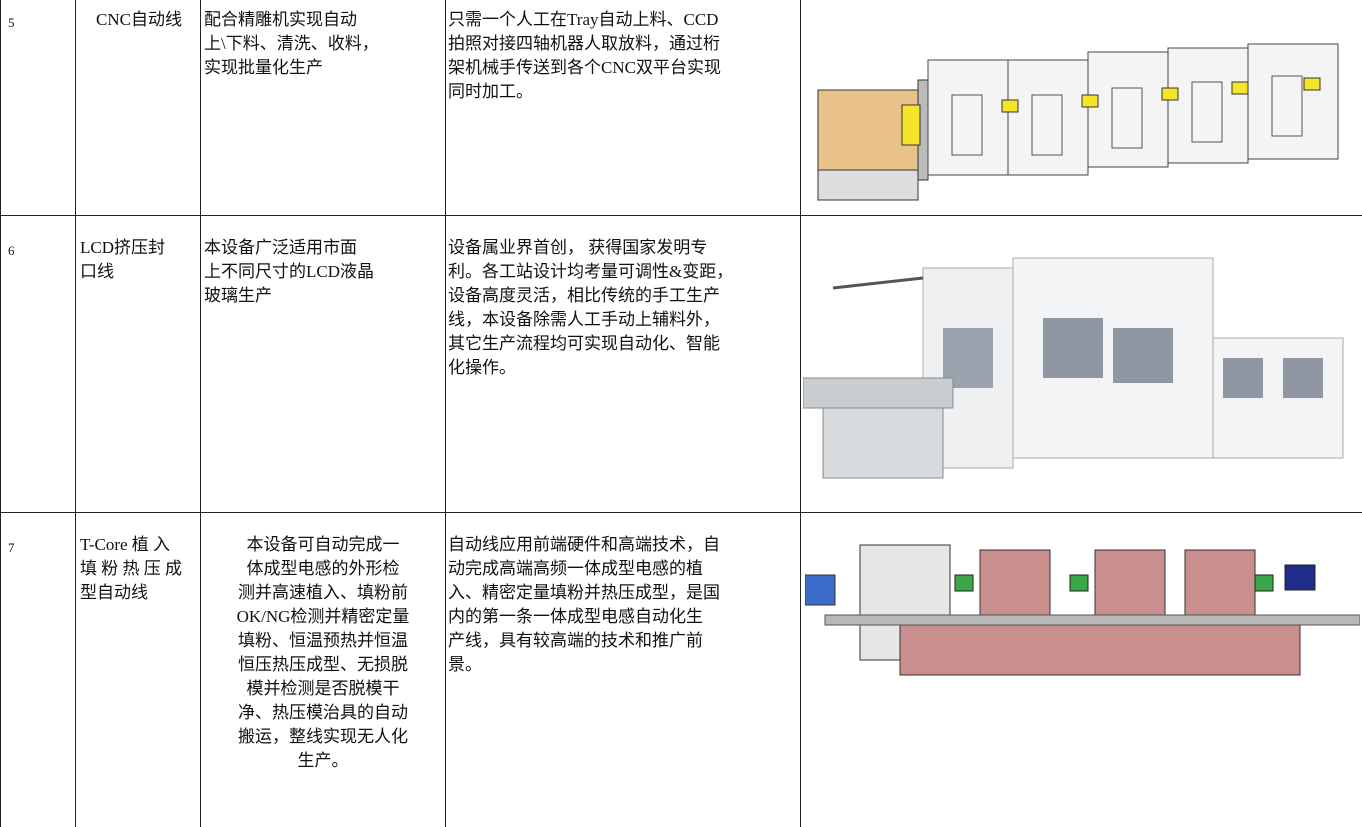 The height and width of the screenshot is (827, 1362). I want to click on table-cell: 5, so click(11, 22).